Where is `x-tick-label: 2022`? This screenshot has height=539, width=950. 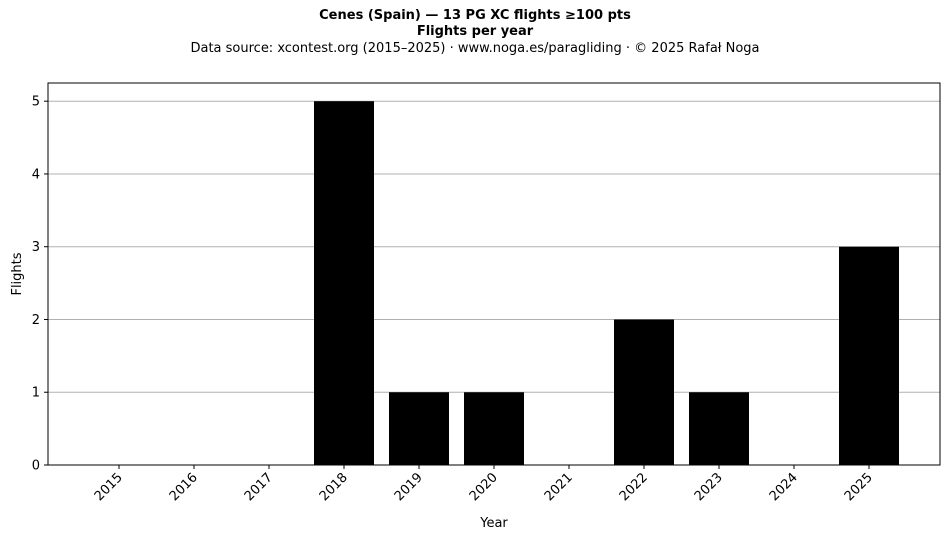
x-tick-label: 2022 is located at coordinates (634, 487).